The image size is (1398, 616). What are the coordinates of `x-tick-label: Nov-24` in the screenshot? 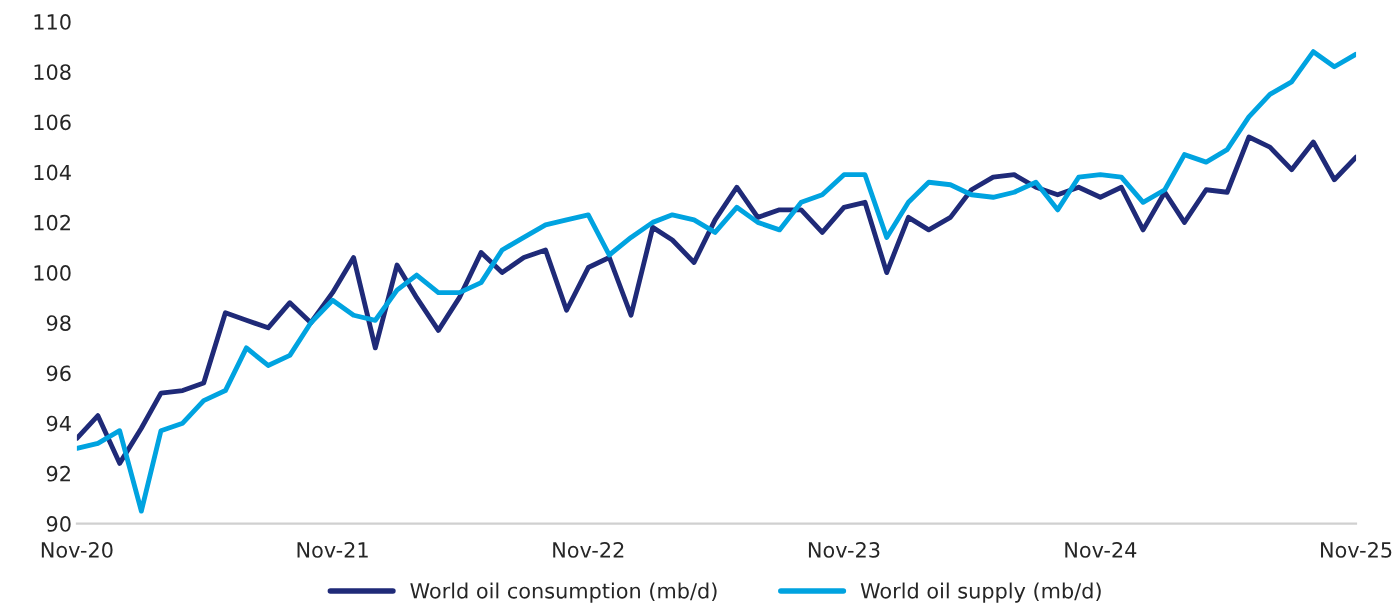 It's located at (1101, 550).